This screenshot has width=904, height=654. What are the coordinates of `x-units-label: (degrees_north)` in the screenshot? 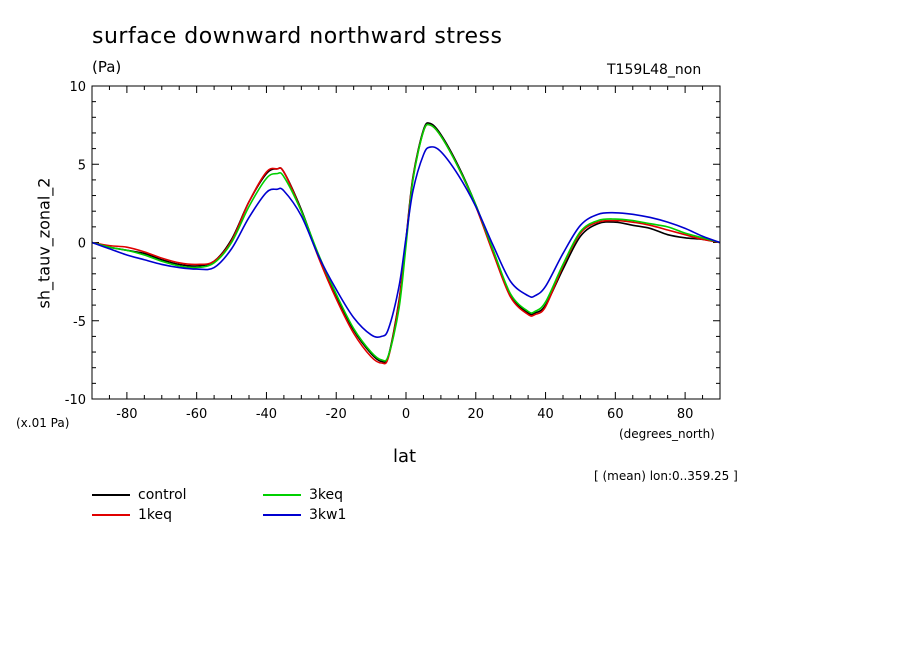 It's located at (667, 434).